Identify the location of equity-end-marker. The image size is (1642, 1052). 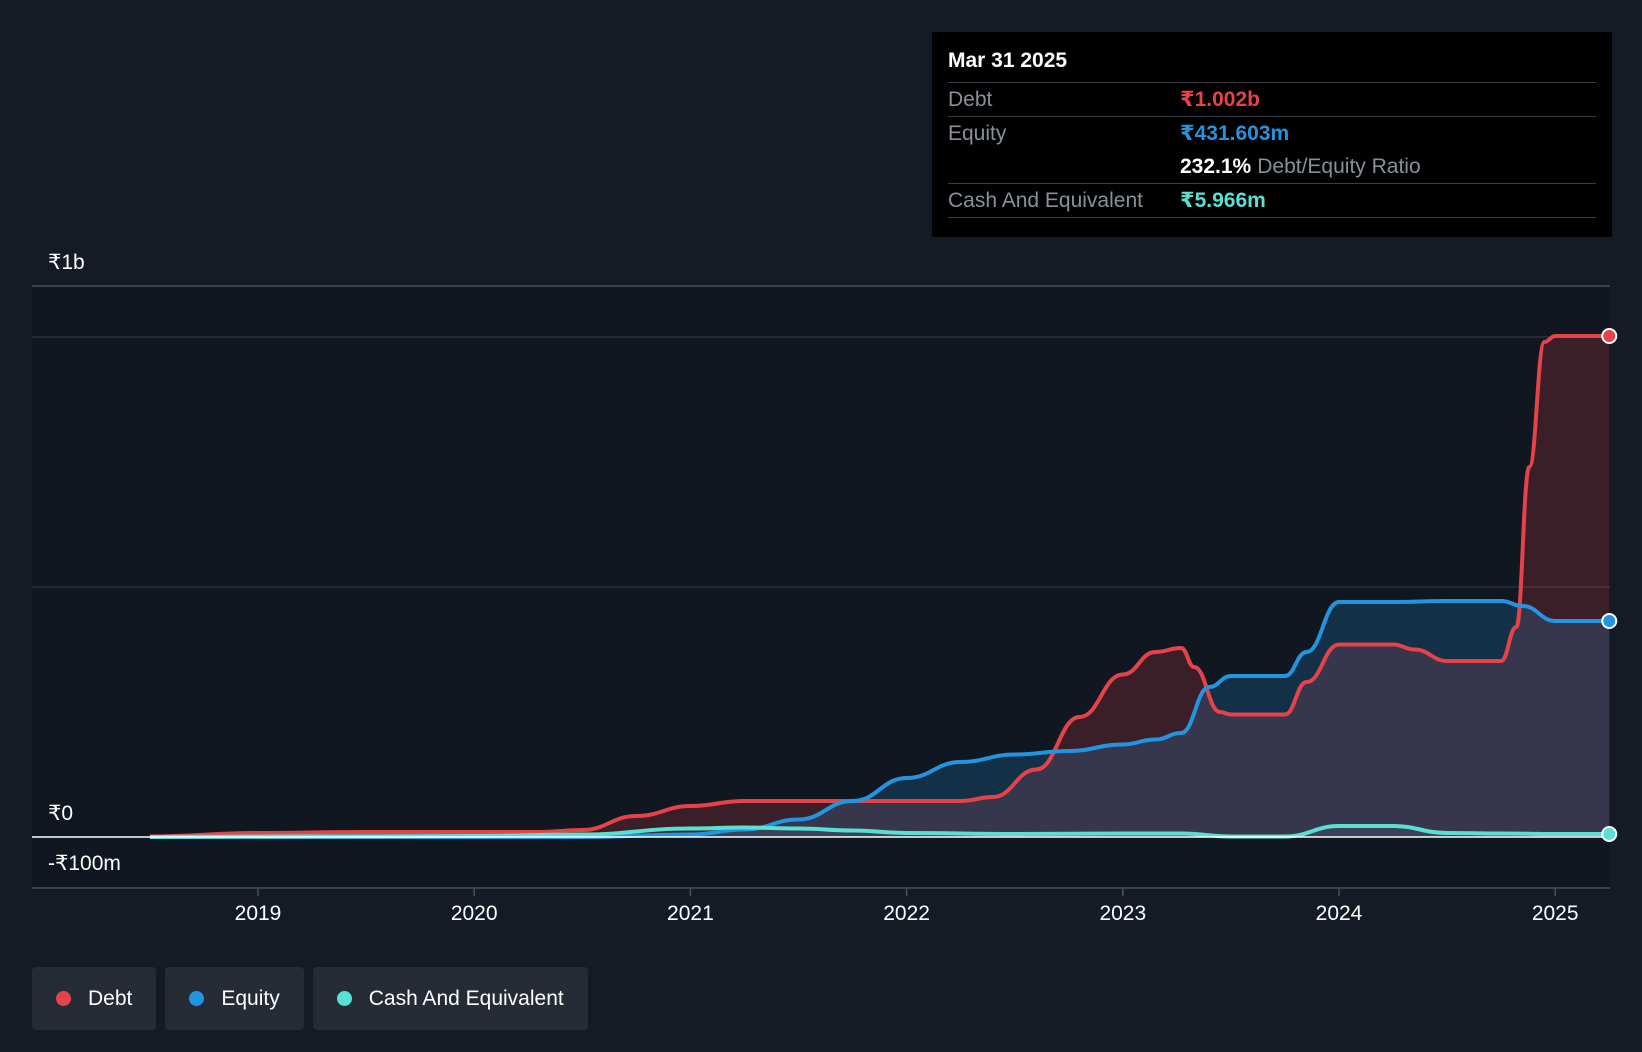
(1609, 621).